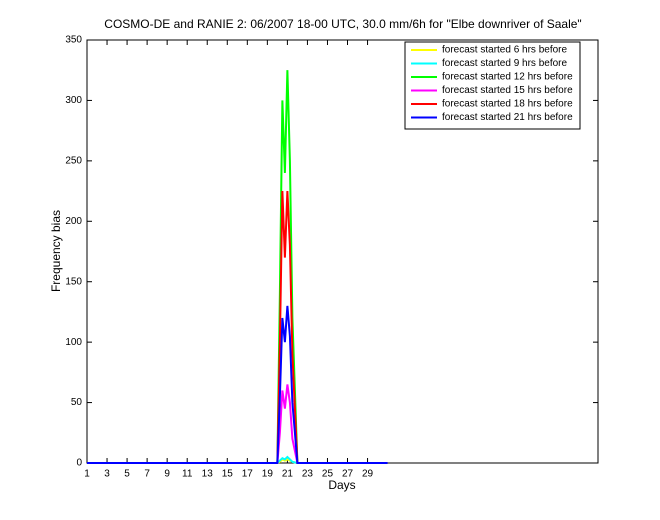  Describe the element at coordinates (73, 221) in the screenshot. I see `y-tick-label: 200` at that location.